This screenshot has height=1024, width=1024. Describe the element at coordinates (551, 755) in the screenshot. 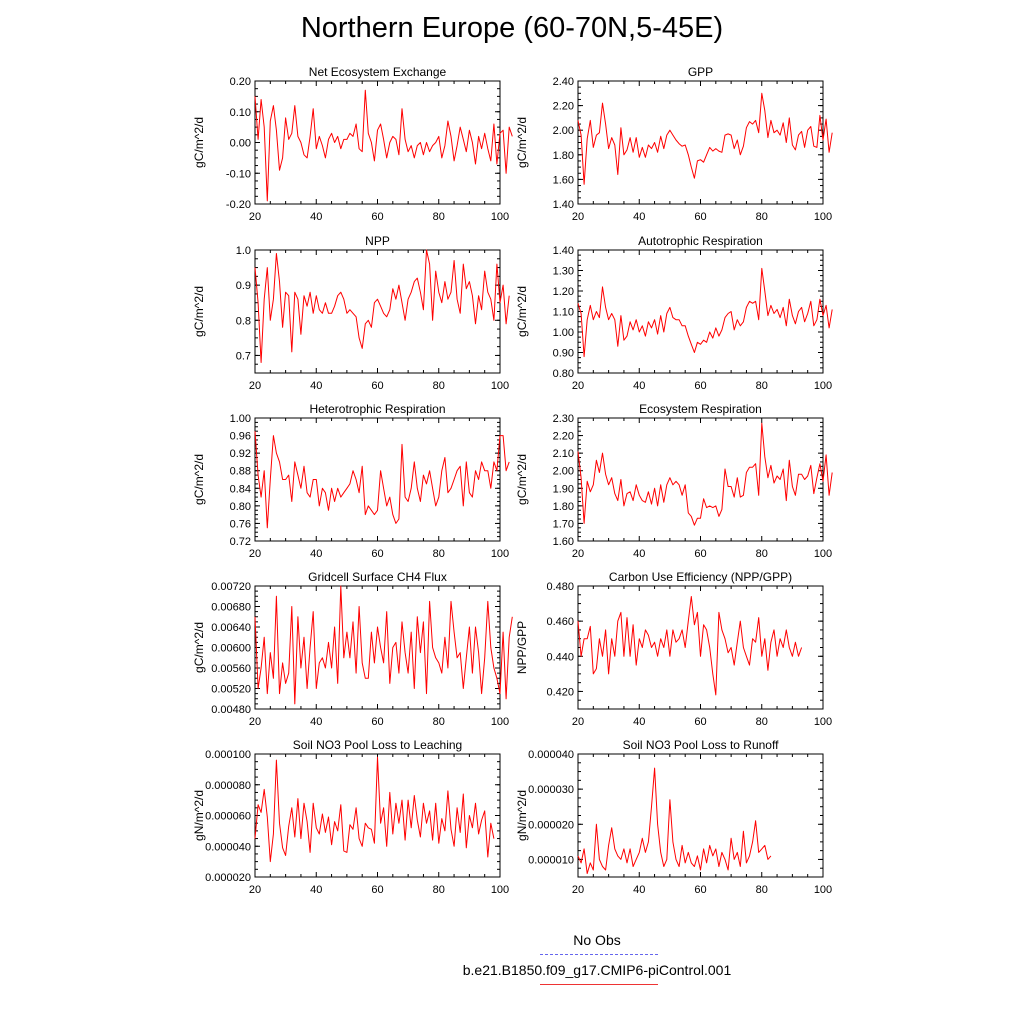

I see `y-tick-label: 0.000040` at that location.